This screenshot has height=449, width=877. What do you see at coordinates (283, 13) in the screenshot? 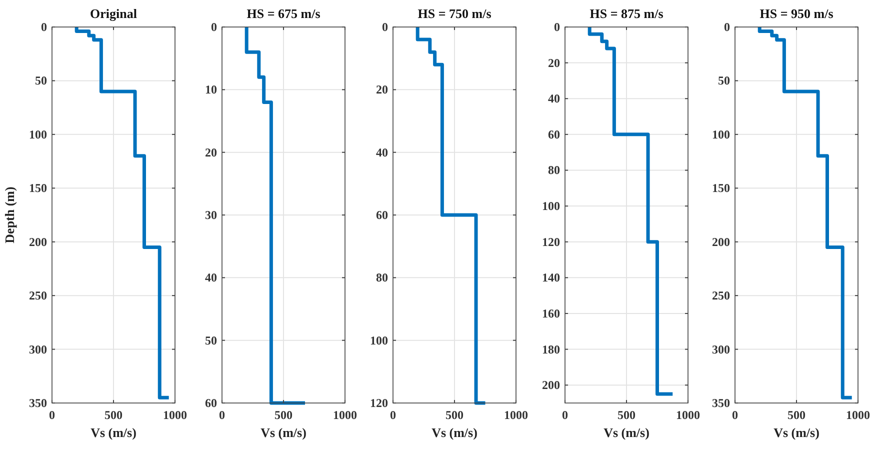
I see `chart-title: HS = 675 m/s` at bounding box center [283, 13].